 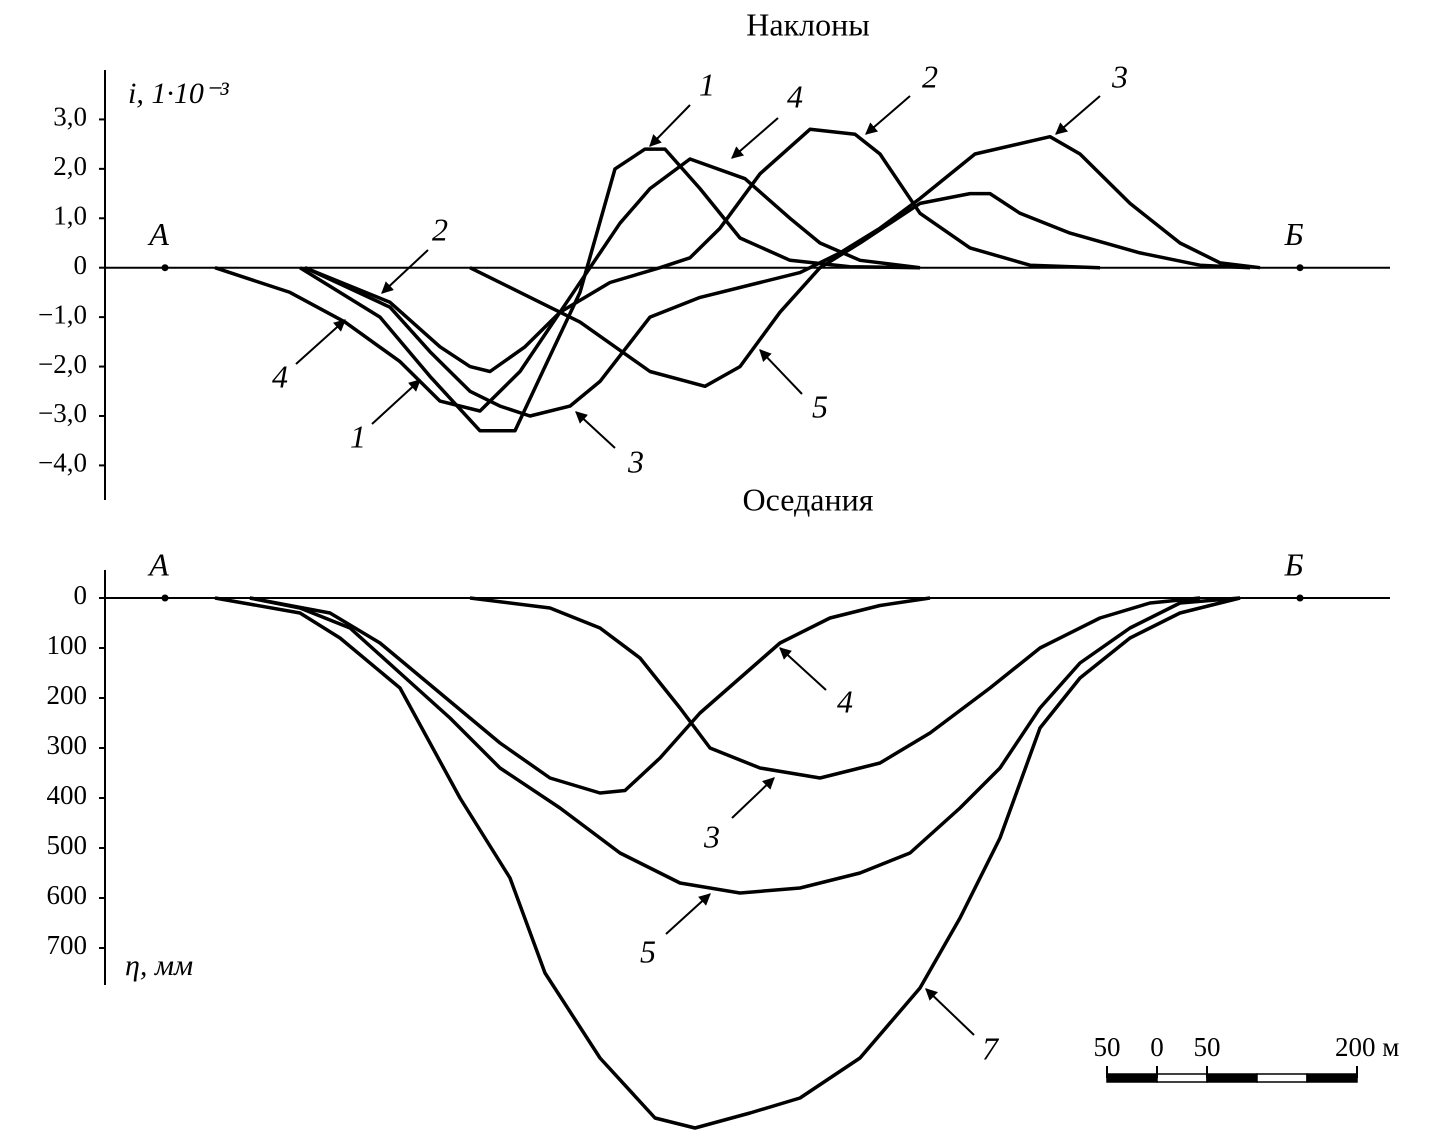 What do you see at coordinates (807, 24) in the screenshot?
I see `chart-title: Наклоны` at bounding box center [807, 24].